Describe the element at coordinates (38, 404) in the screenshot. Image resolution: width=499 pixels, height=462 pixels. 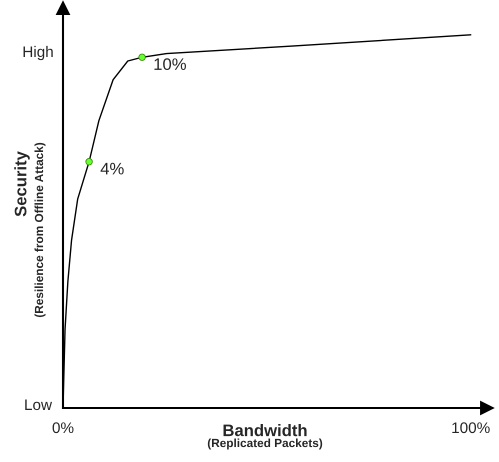
I see `text: Low` at that location.